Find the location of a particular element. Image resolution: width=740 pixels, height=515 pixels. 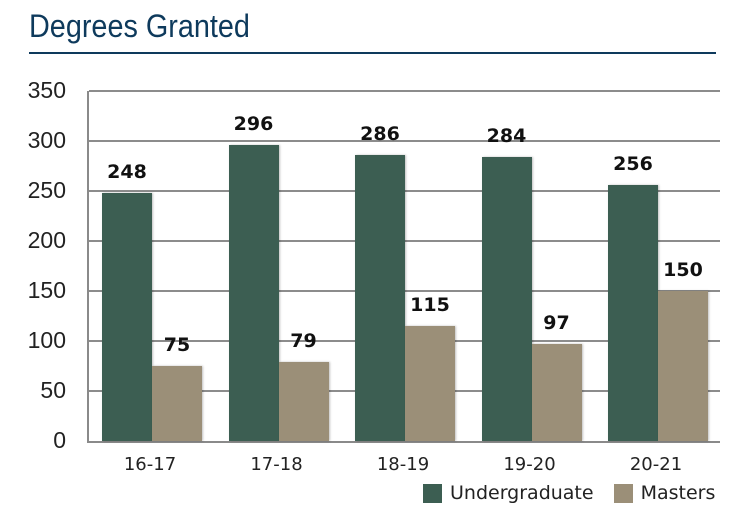

y-tick-label: 350 is located at coordinates (46, 90).